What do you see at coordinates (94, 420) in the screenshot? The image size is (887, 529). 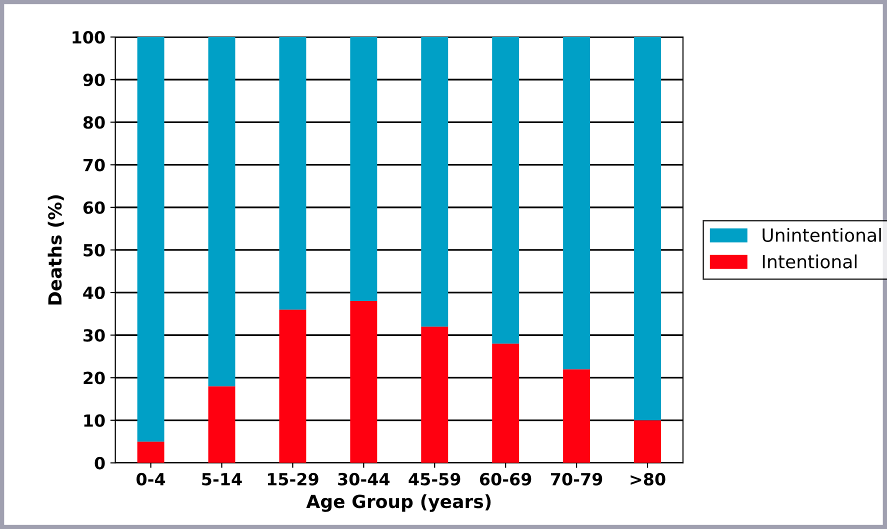 I see `y-tick-label: 10` at bounding box center [94, 420].